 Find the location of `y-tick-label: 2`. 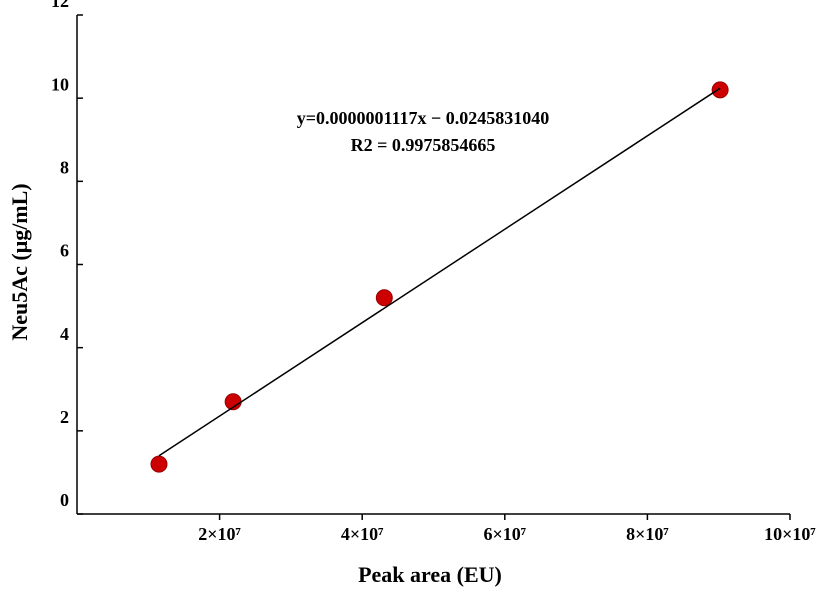

y-tick-label: 2 is located at coordinates (64, 417).